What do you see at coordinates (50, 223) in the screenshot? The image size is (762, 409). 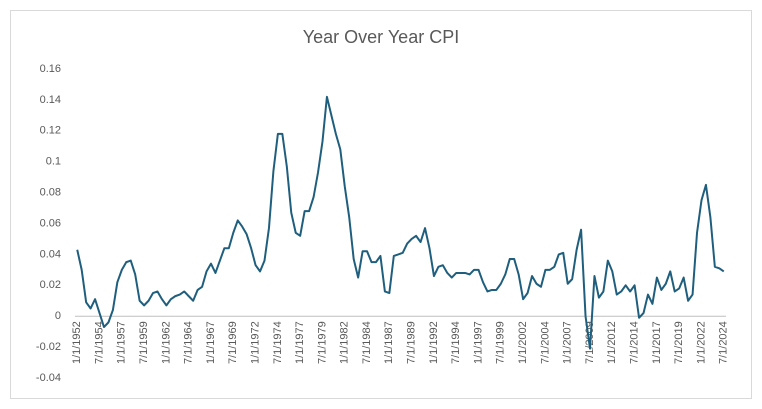 I see `y-tick-label: 0.06` at bounding box center [50, 223].